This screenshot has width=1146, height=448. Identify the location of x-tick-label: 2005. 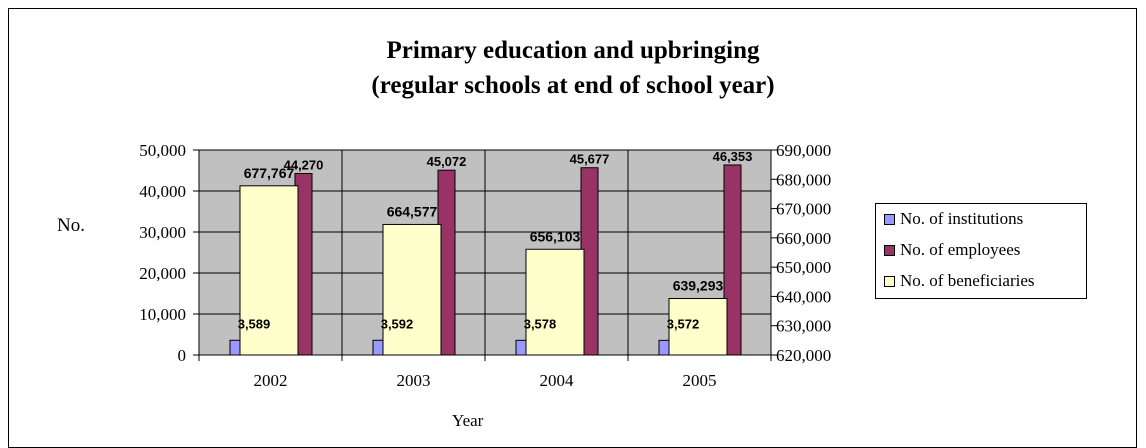
(700, 380).